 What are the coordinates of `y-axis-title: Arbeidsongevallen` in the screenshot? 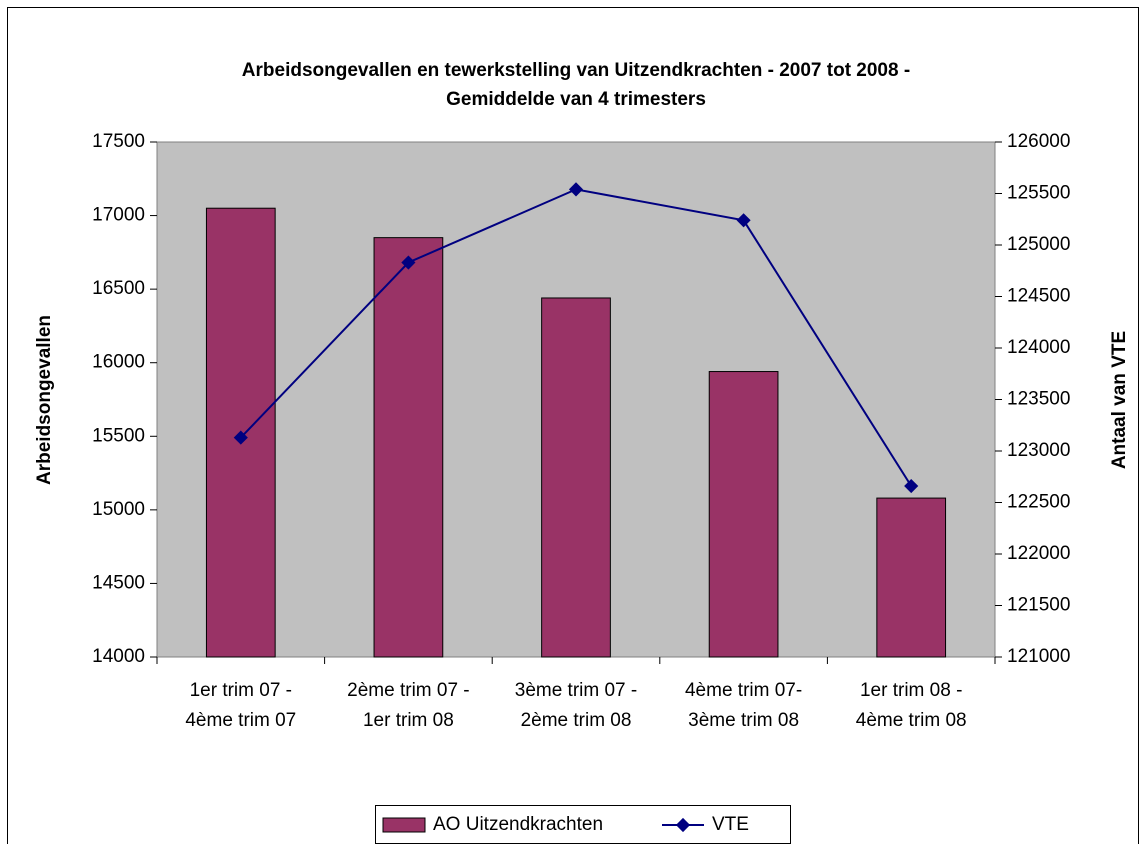 It's located at (44, 400).